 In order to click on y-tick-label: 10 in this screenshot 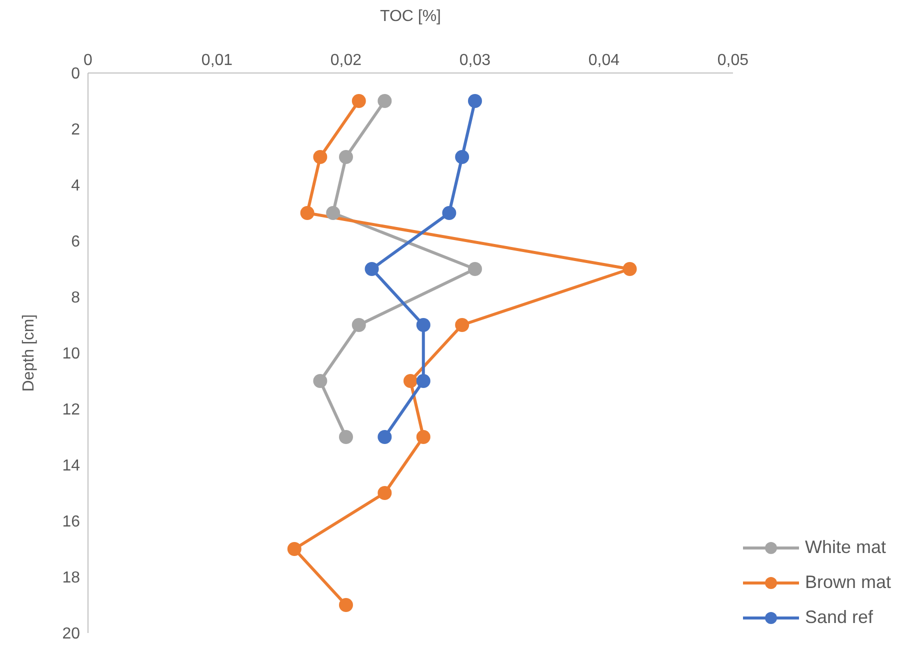, I will do `click(71, 354)`.